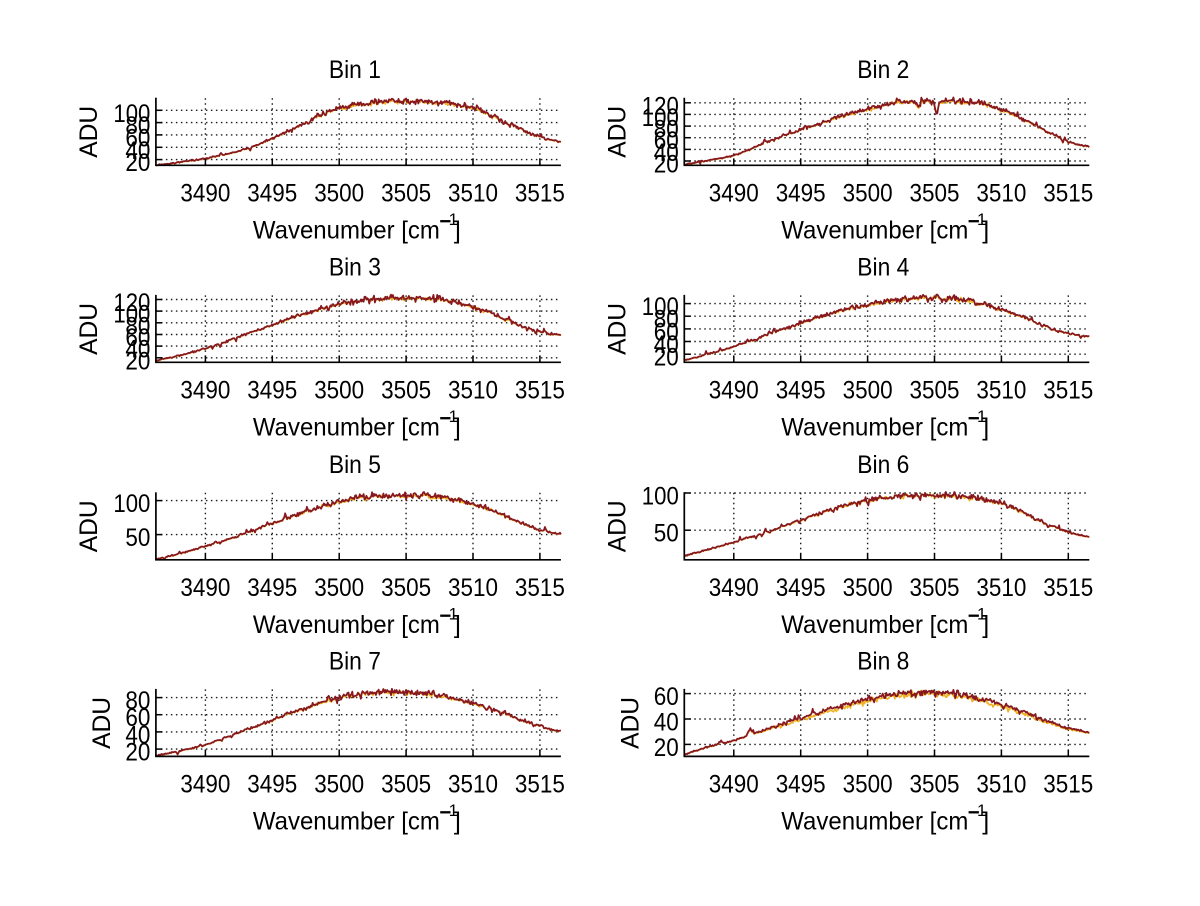 This screenshot has height=906, width=1200. Describe the element at coordinates (355, 465) in the screenshot. I see `svg-text: Bin 5` at that location.